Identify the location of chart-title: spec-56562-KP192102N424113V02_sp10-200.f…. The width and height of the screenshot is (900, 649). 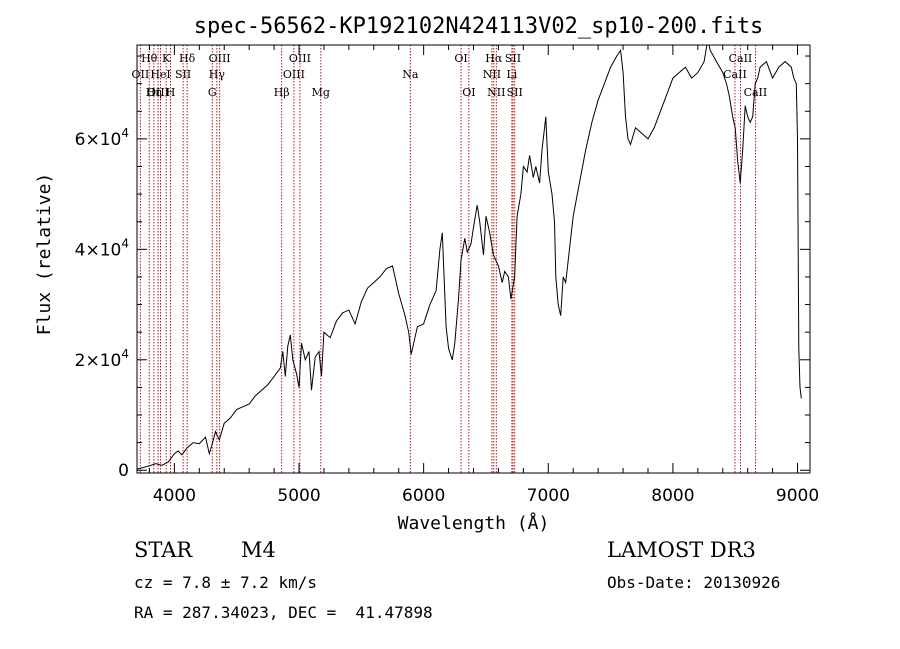
(479, 26).